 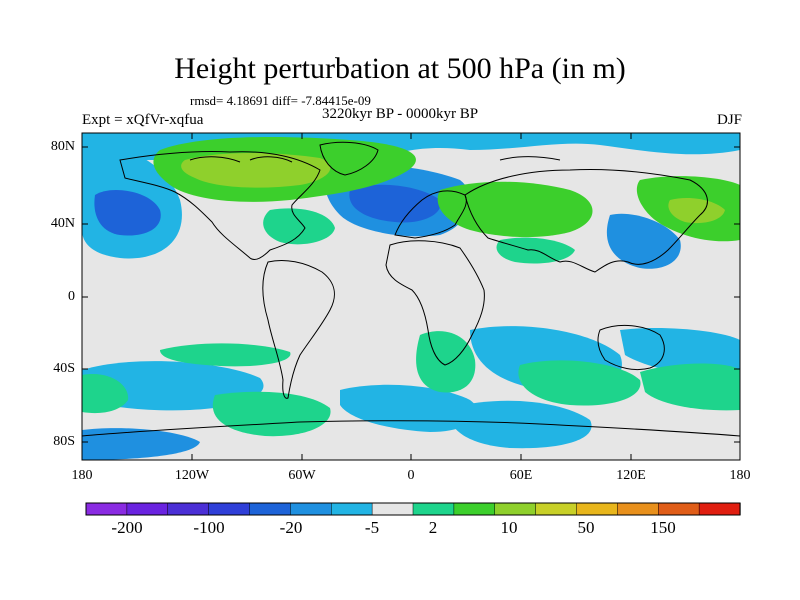 What do you see at coordinates (586, 220) in the screenshot?
I see `coast-asia` at bounding box center [586, 220].